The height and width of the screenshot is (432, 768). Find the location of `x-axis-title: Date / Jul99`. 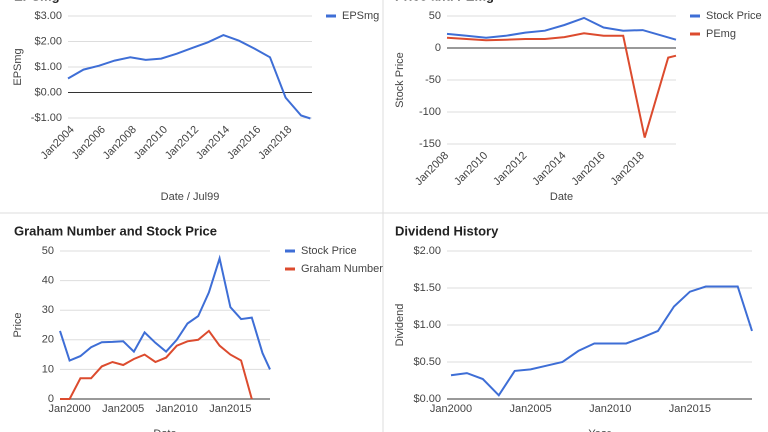

x-axis-title: Date / Jul99 is located at coordinates (190, 197).